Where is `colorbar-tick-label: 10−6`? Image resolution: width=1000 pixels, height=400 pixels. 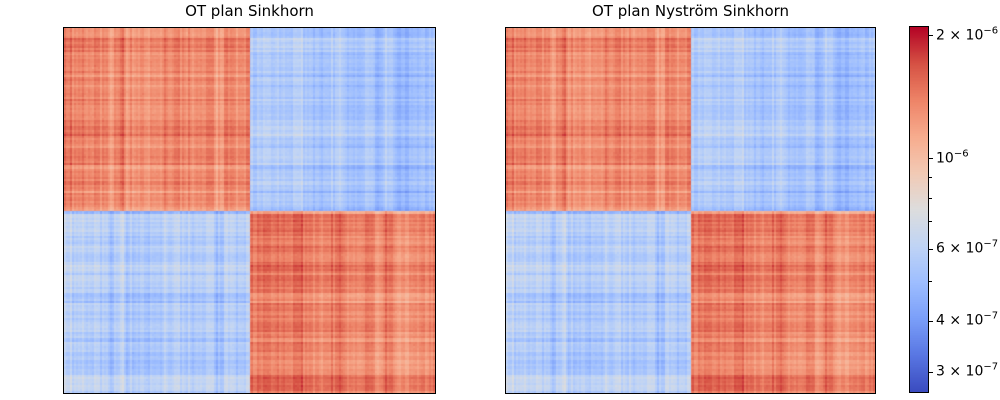
colorbar-tick-label: 10−6 is located at coordinates (952, 157).